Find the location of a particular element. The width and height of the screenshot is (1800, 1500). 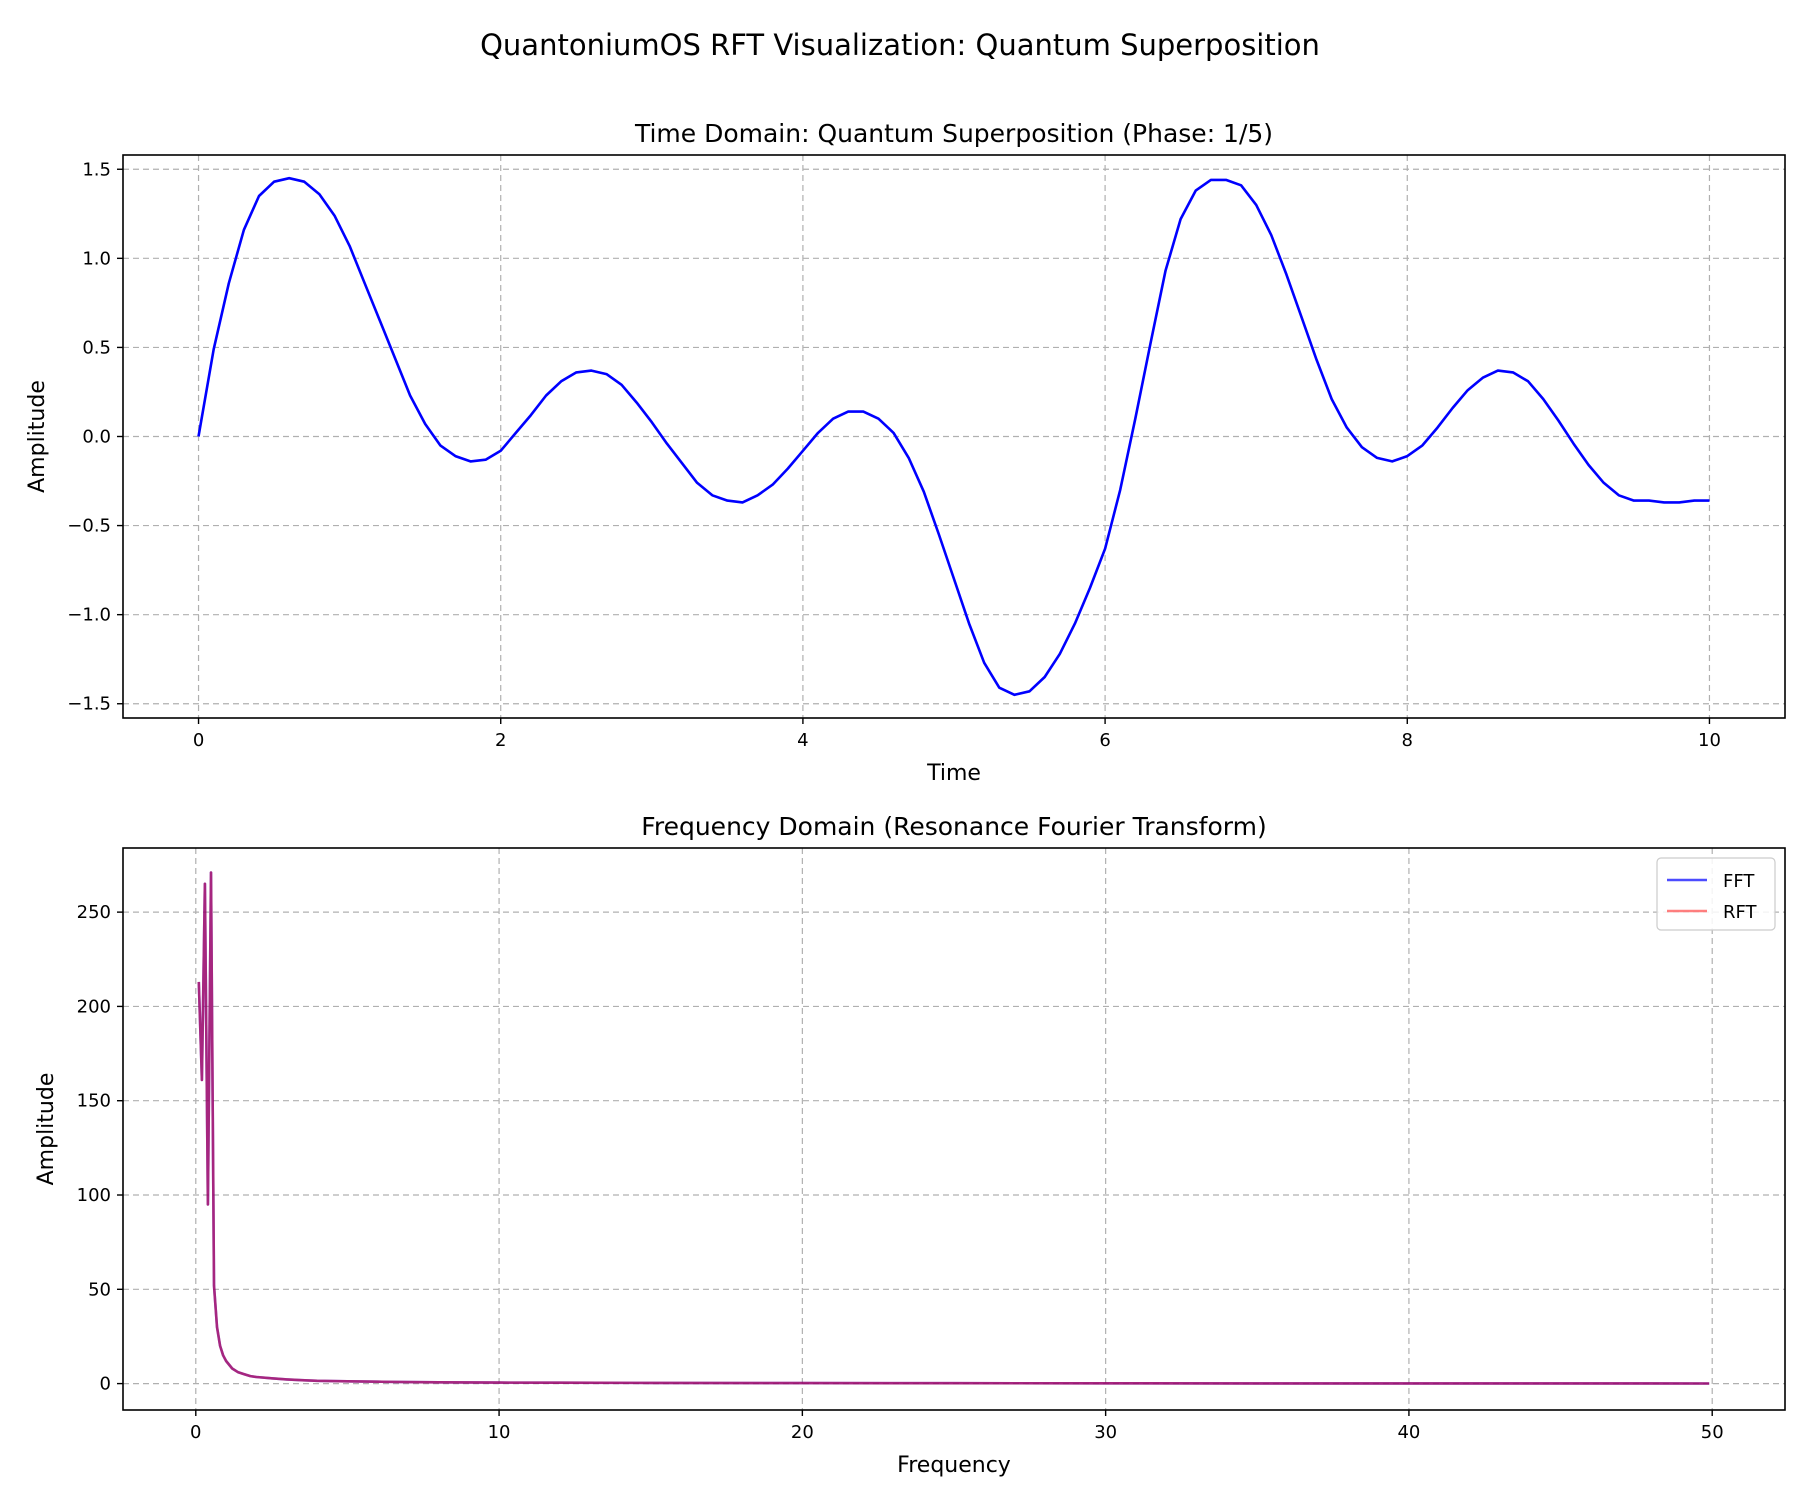

y-tick-label: 0.0 is located at coordinates (96, 437).